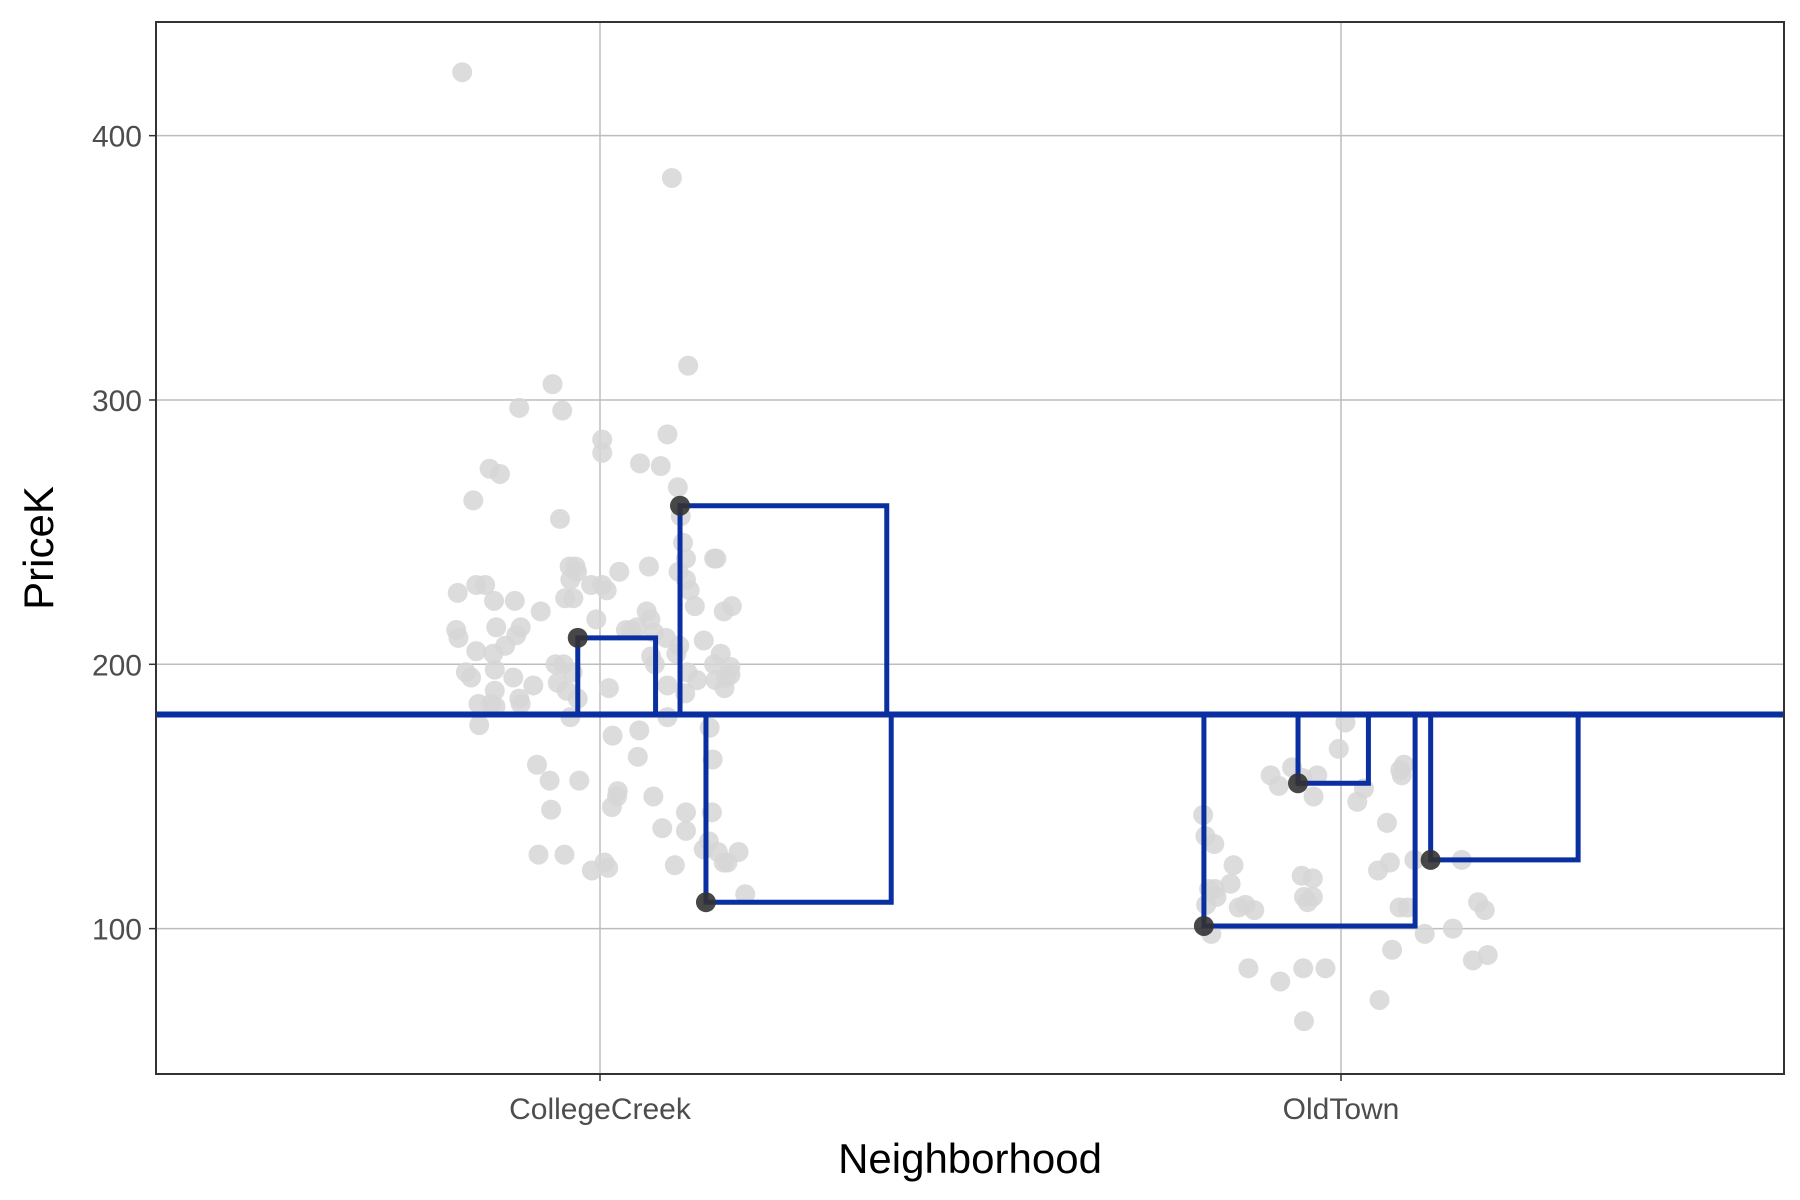 The width and height of the screenshot is (1800, 1200). What do you see at coordinates (117, 137) in the screenshot?
I see `y-tick-label: 400` at bounding box center [117, 137].